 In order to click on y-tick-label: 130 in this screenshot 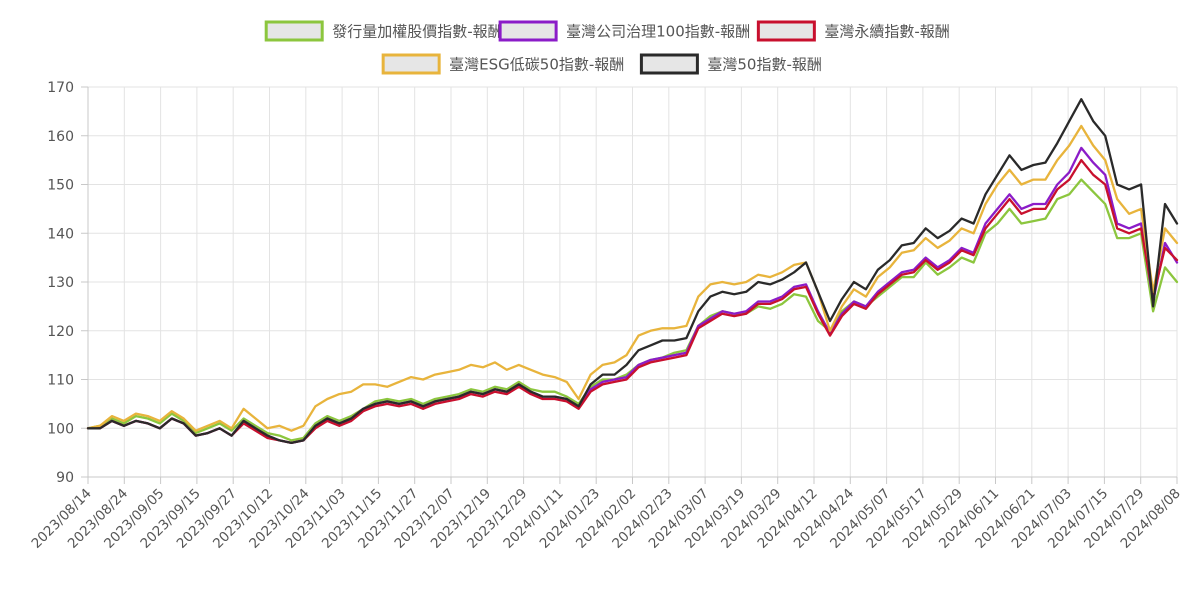, I will do `click(60, 283)`.